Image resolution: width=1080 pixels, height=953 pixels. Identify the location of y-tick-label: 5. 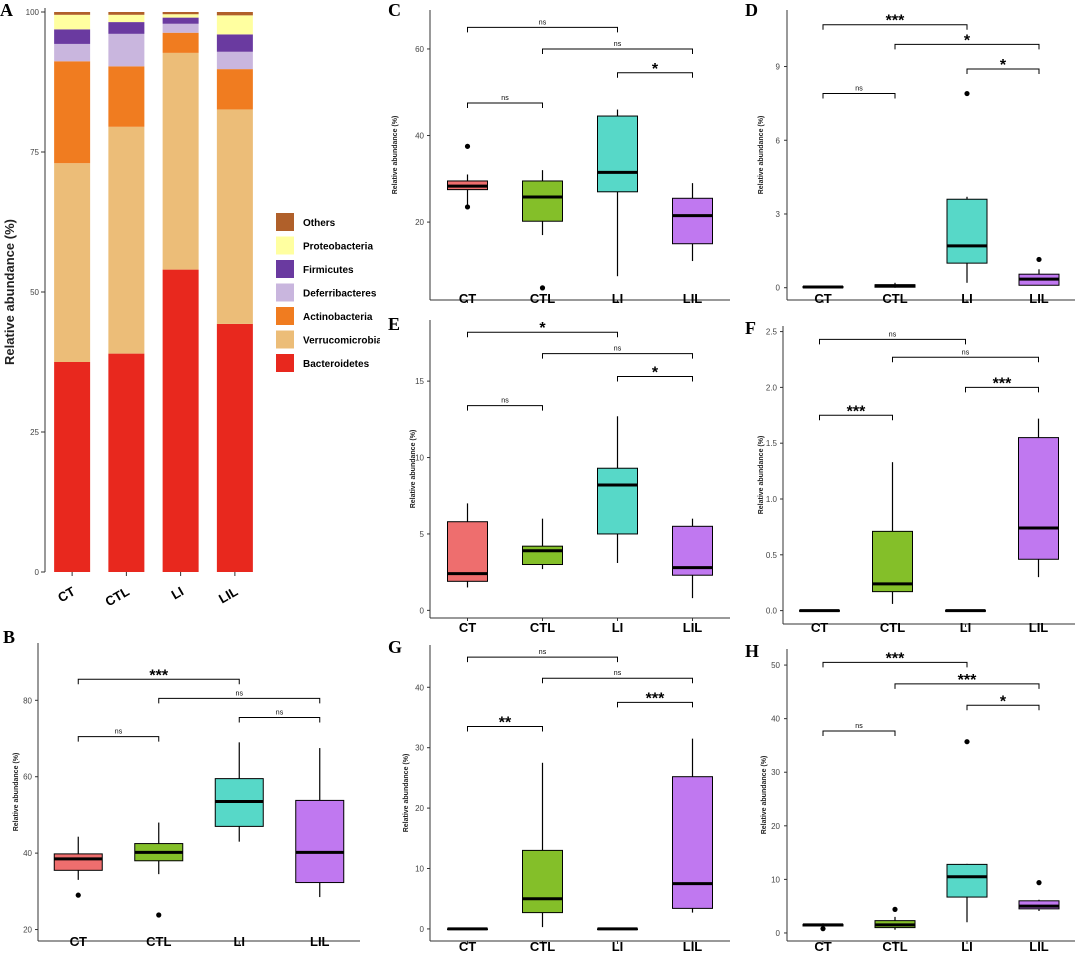
(422, 534).